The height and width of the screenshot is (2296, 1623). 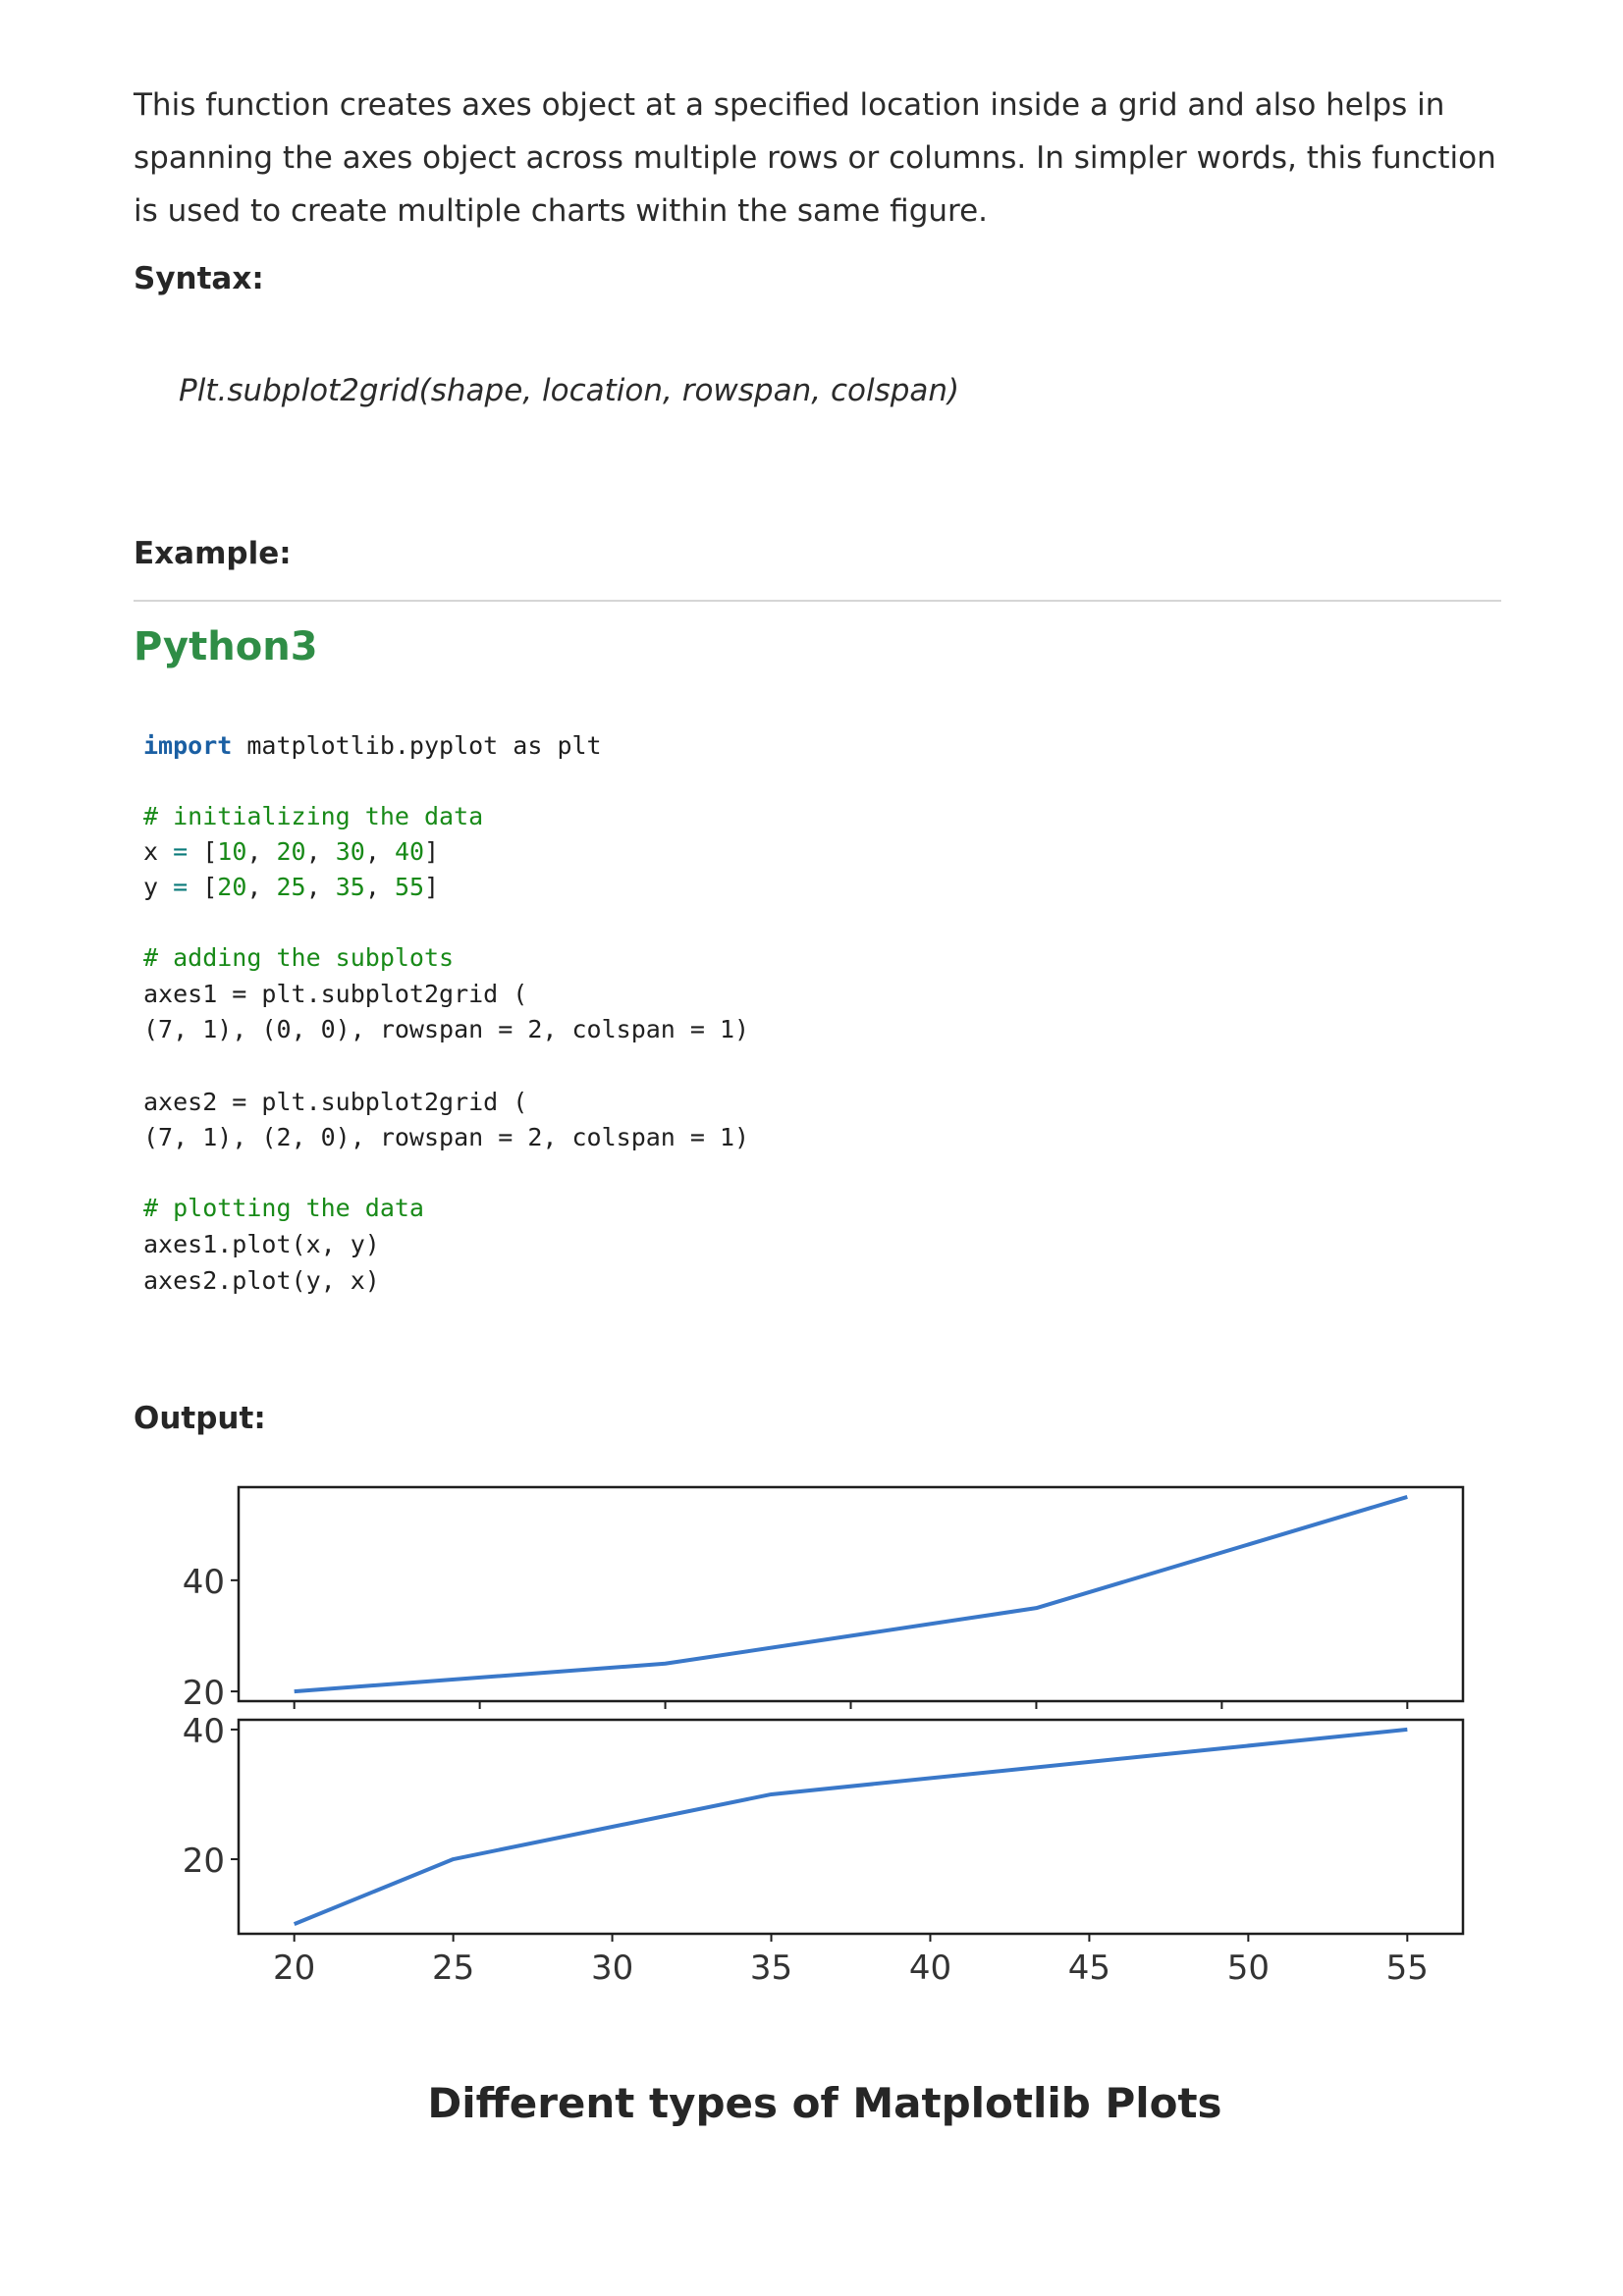 What do you see at coordinates (200, 1418) in the screenshot?
I see `output-heading: Output:` at bounding box center [200, 1418].